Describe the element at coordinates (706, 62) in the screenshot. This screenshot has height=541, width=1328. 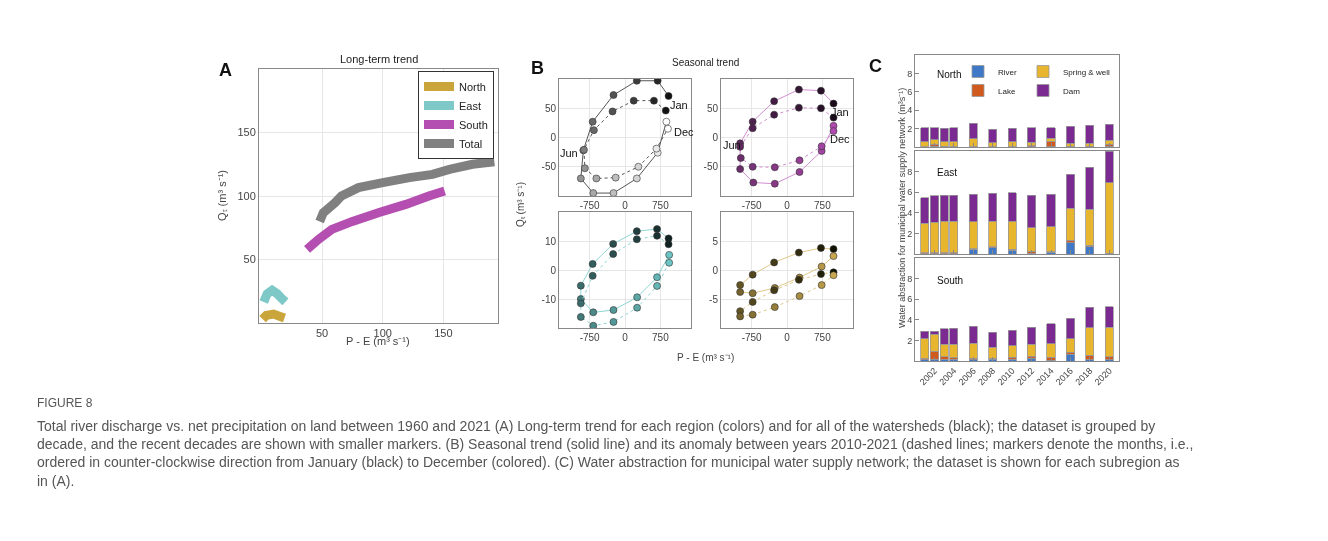
I see `chart-title: Seasonal trend` at that location.